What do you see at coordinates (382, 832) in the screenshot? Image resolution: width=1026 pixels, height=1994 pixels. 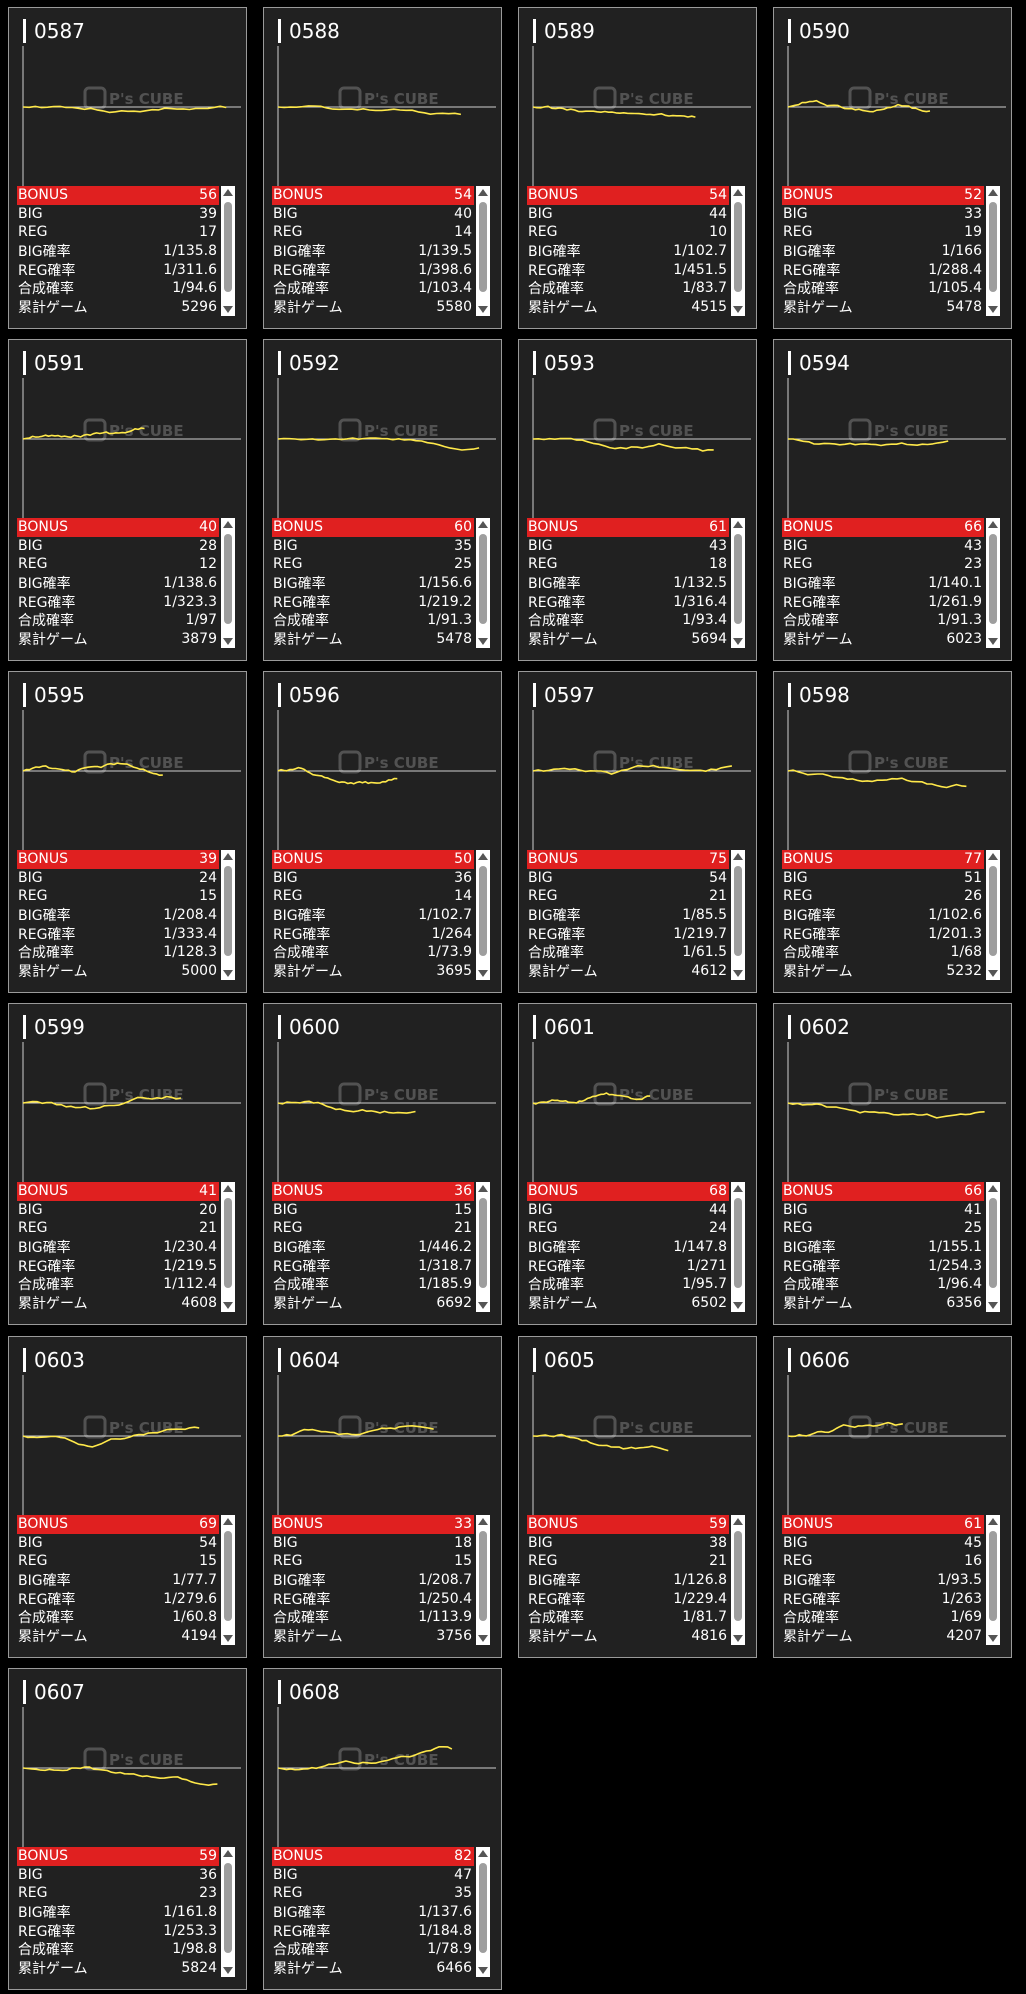 I see `machine-card: 0596 P's CUBE BONUS 50 BIG 36 REG` at bounding box center [382, 832].